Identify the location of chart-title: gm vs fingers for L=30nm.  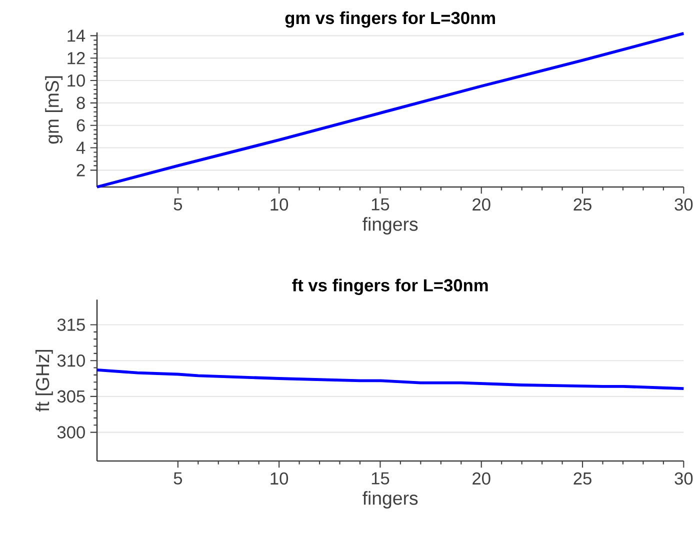
(390, 19).